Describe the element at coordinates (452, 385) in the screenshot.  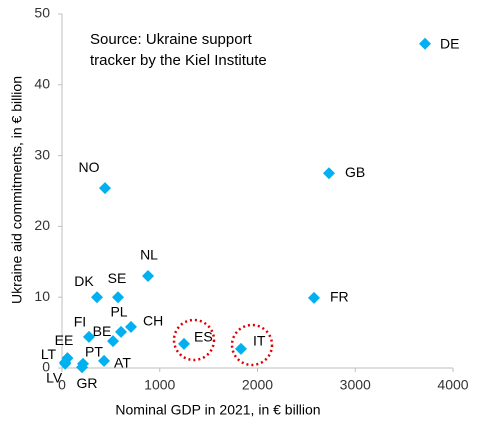
I see `x-tick-label: 4000` at that location.